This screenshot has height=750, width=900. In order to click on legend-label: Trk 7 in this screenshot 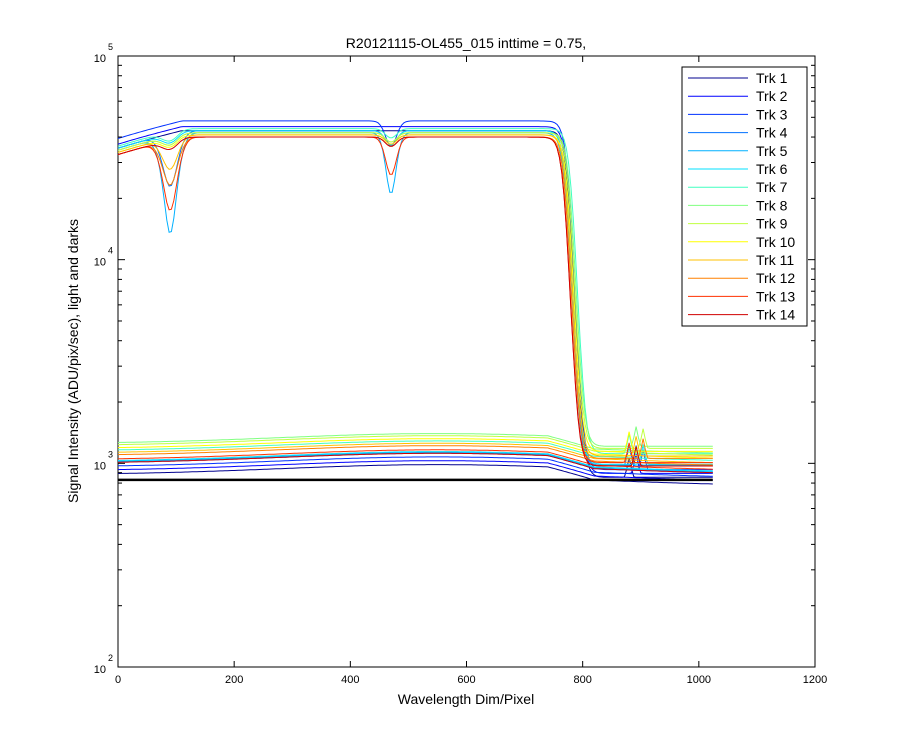, I will do `click(772, 187)`.